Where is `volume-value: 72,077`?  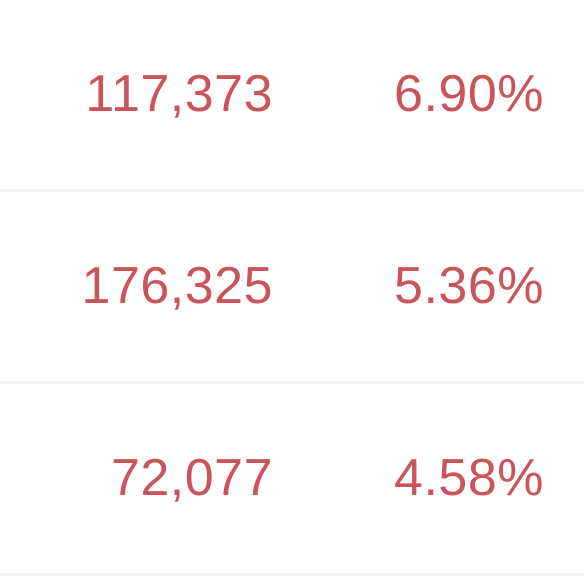
volume-value: 72,077 is located at coordinates (191, 478).